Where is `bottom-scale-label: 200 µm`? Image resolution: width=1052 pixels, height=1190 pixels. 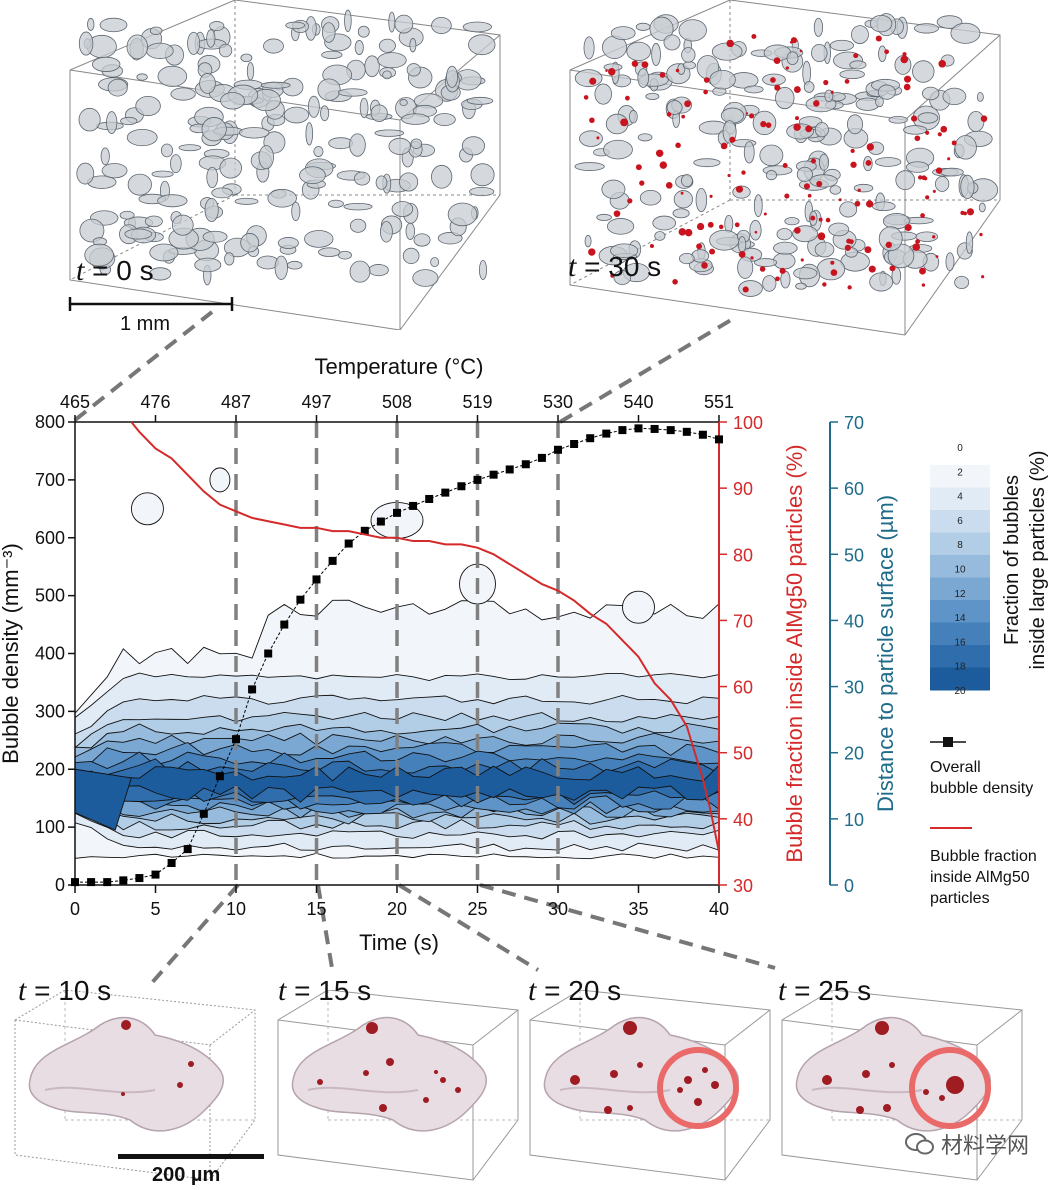 bottom-scale-label: 200 µm is located at coordinates (186, 1175).